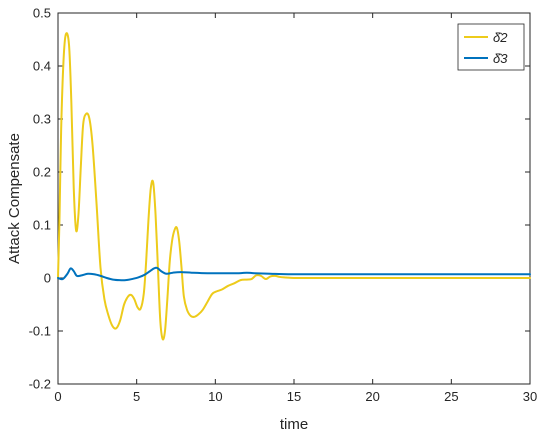 This screenshot has height=435, width=550. What do you see at coordinates (40, 331) in the screenshot?
I see `y-tick-label: -0.1` at bounding box center [40, 331].